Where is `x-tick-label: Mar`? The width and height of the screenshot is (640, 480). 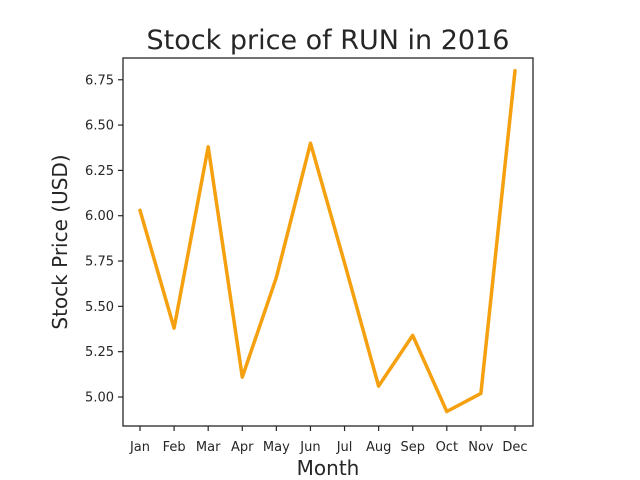
x-tick-label: Mar is located at coordinates (208, 447).